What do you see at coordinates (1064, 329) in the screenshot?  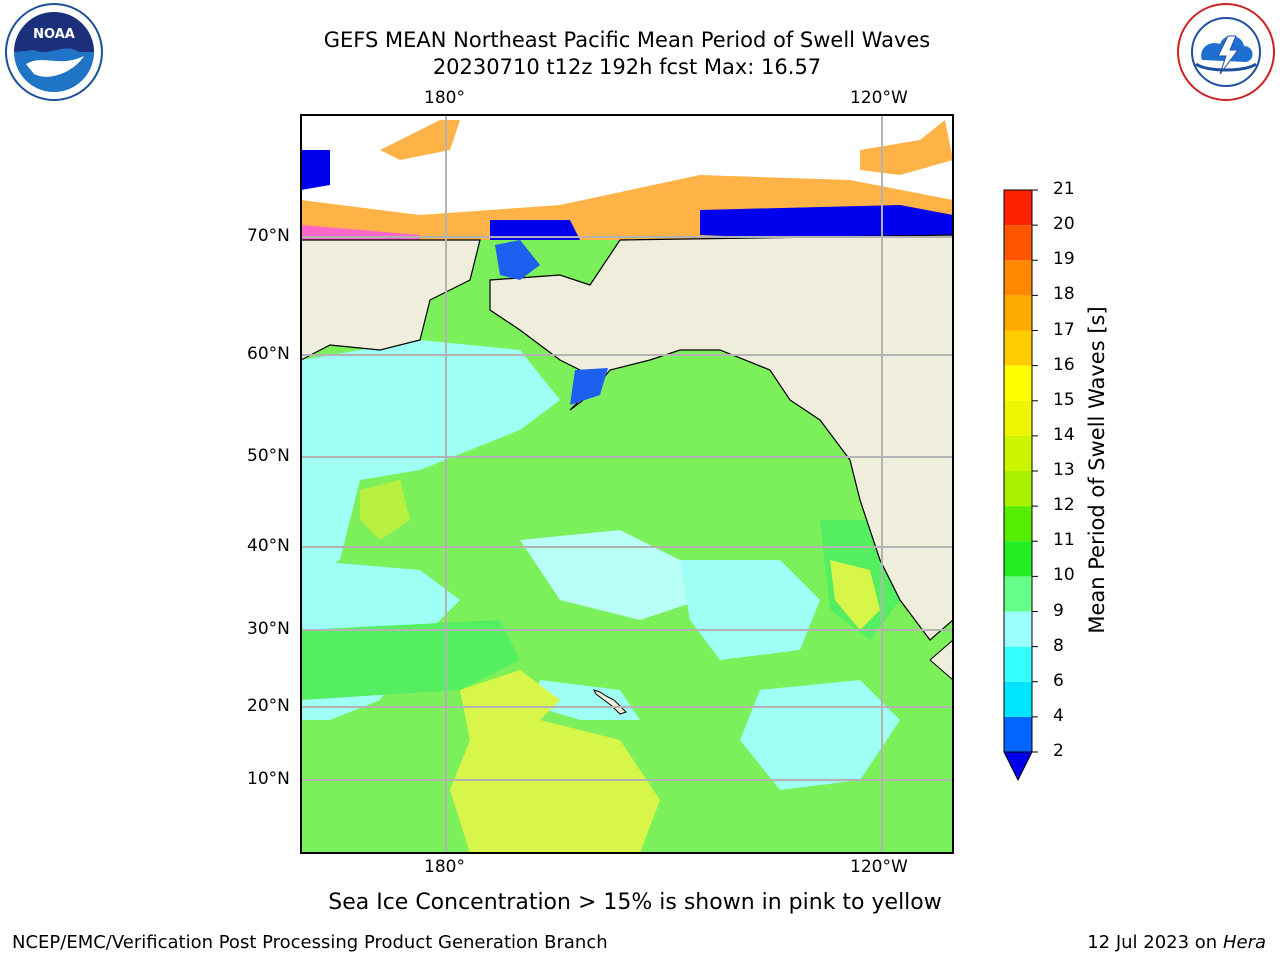 I see `colorbar-tick-label: 17` at bounding box center [1064, 329].